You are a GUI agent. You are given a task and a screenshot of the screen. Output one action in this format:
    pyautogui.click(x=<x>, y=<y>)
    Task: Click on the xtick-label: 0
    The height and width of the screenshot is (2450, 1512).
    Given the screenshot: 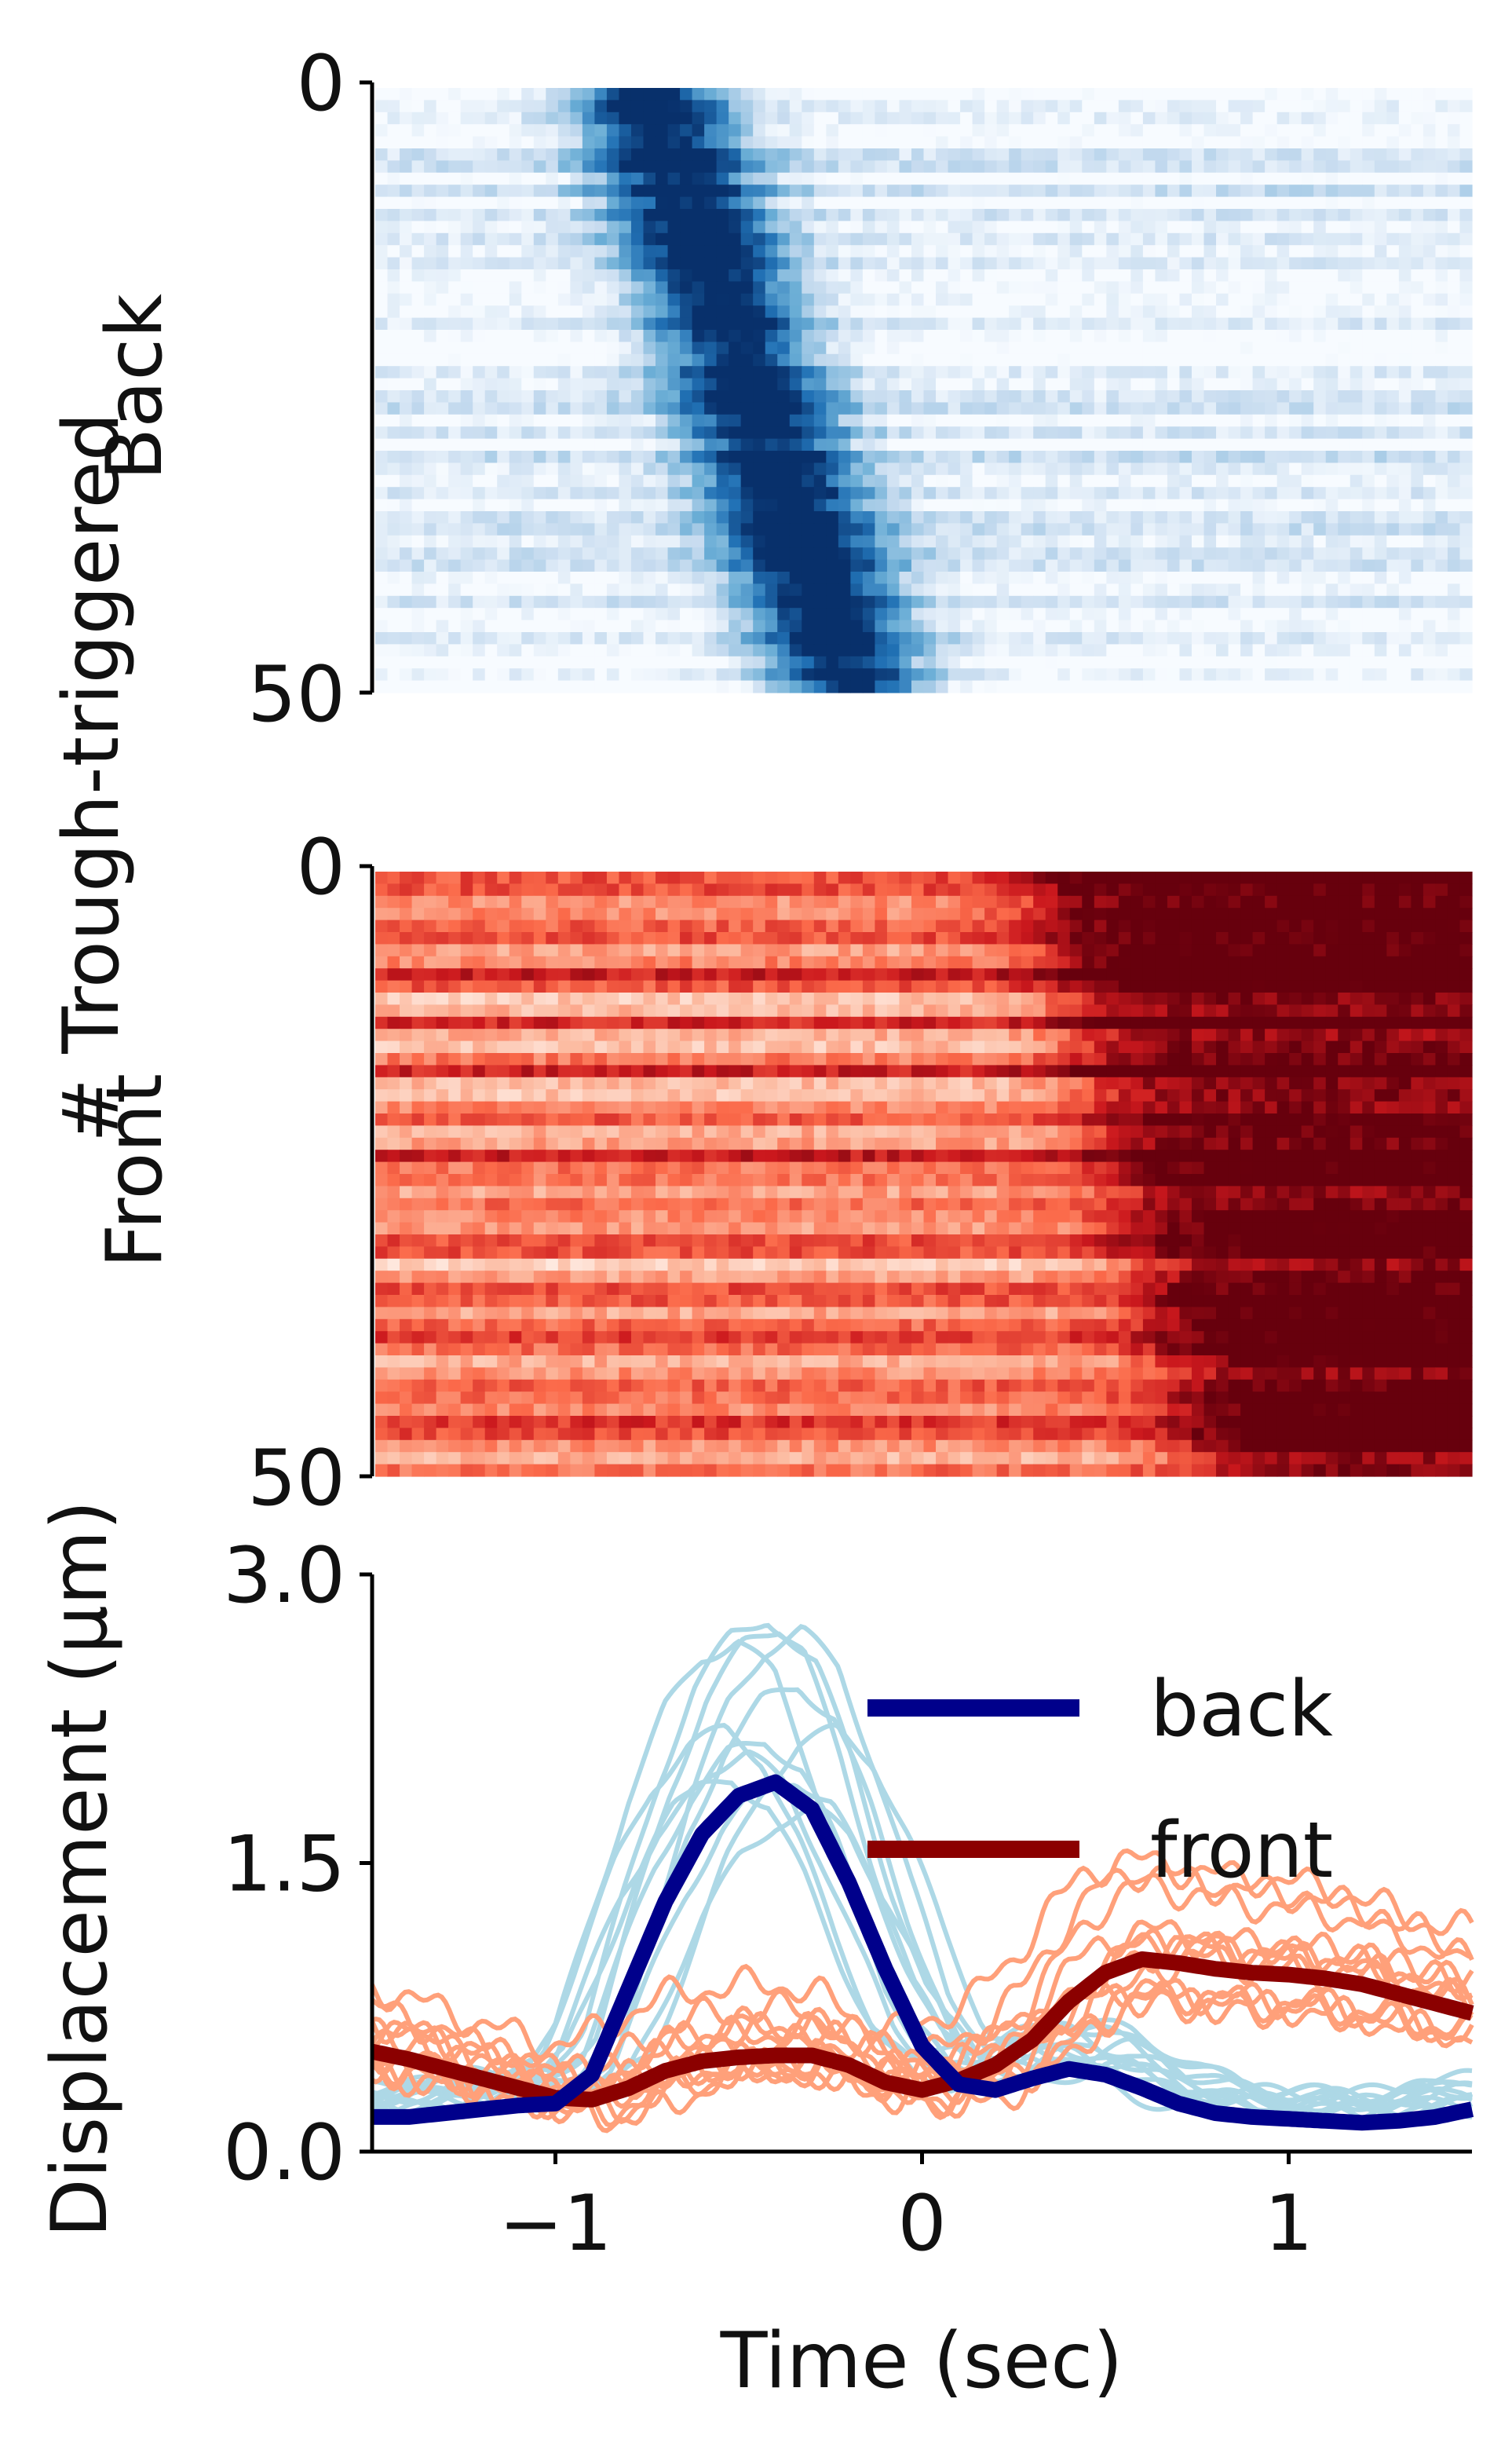 What is the action you would take?
    pyautogui.click(x=921, y=2224)
    